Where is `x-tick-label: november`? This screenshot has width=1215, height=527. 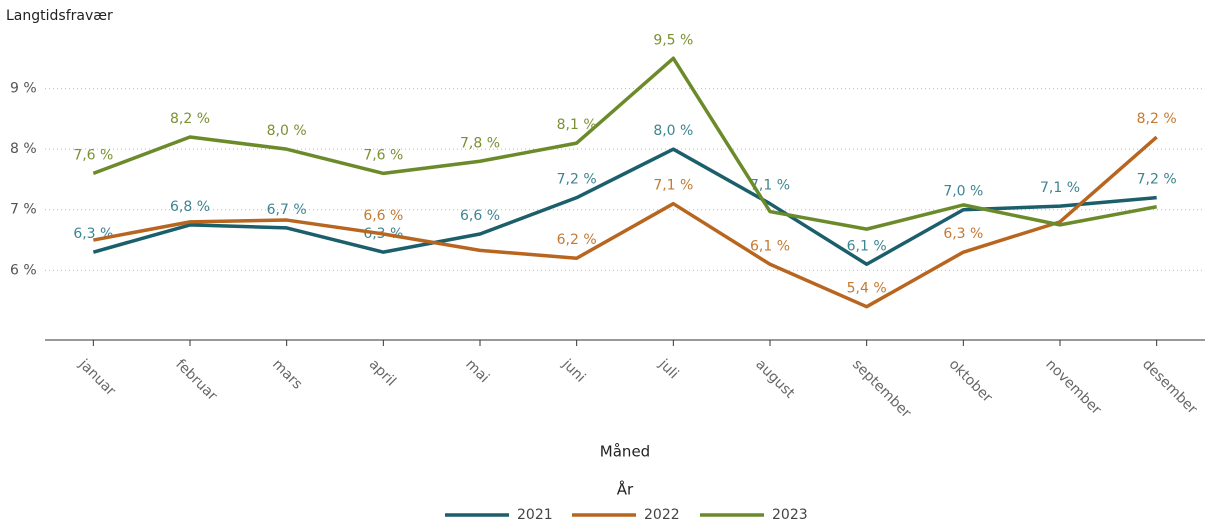 x-tick-label: november is located at coordinates (1073, 387).